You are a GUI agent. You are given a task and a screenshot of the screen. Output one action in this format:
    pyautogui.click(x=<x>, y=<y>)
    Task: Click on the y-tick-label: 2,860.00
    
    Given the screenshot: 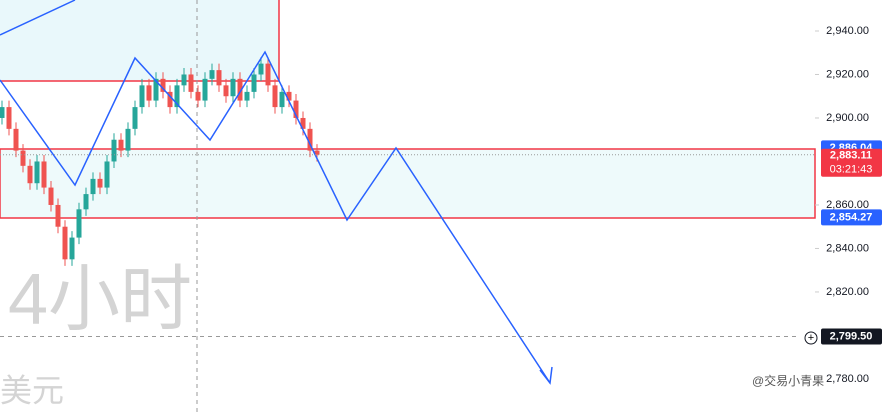 What is the action you would take?
    pyautogui.click(x=847, y=205)
    